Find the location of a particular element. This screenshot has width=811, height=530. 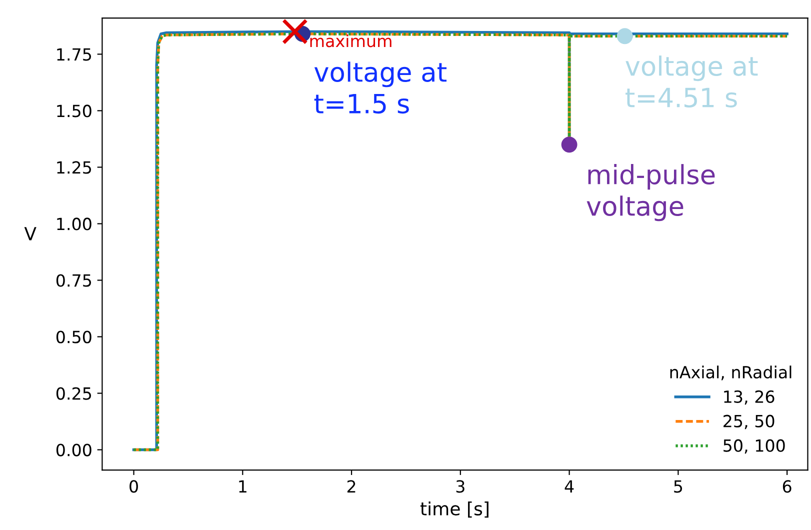

legend-title: nAxial, nRadial is located at coordinates (731, 373).